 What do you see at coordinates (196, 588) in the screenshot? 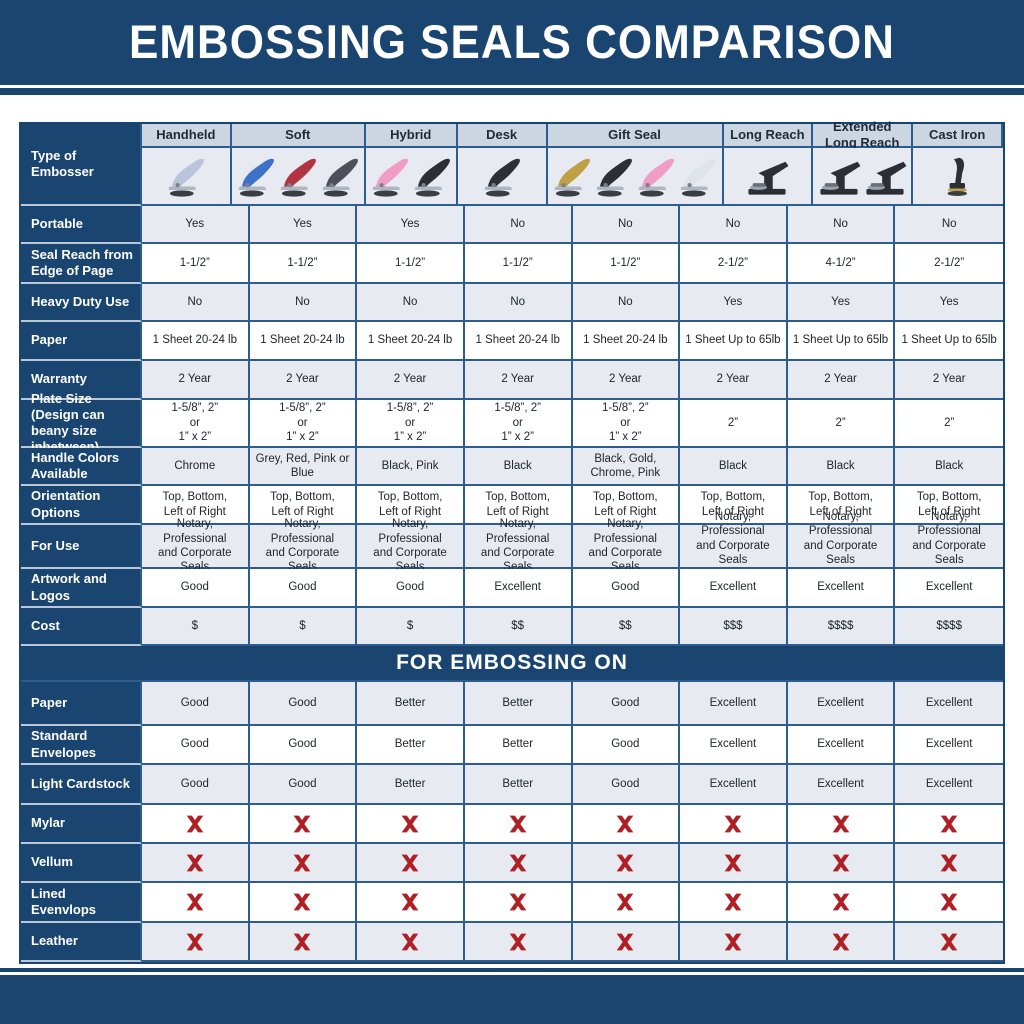
I see `spec-cell-artwork-and-logos-handheld: Good` at bounding box center [196, 588].